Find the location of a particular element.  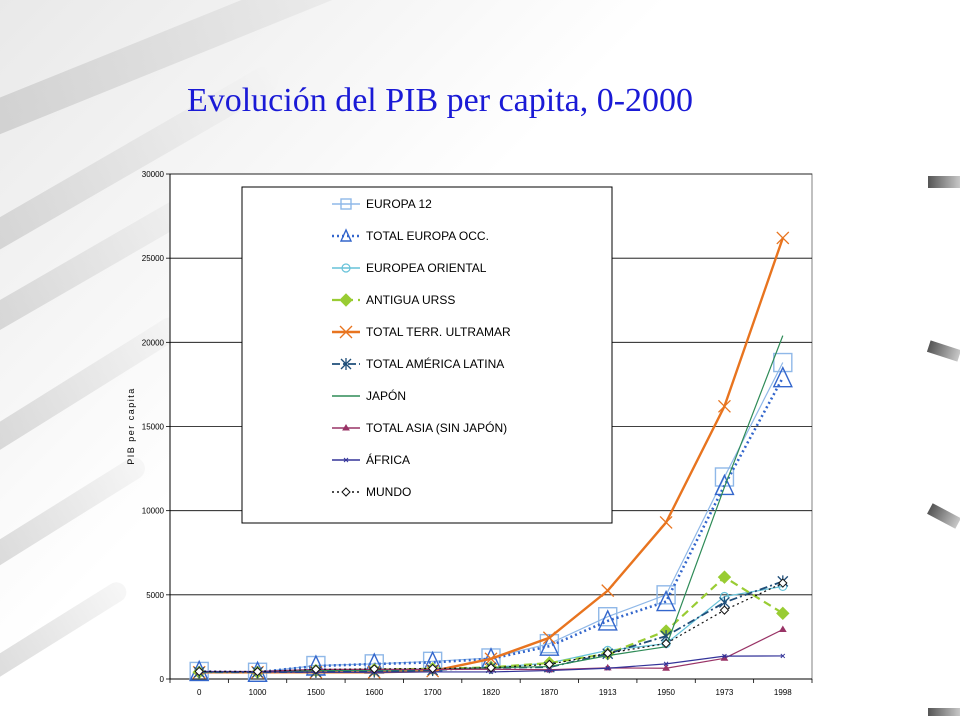

legend-item: JAPÓN is located at coordinates (369, 395).